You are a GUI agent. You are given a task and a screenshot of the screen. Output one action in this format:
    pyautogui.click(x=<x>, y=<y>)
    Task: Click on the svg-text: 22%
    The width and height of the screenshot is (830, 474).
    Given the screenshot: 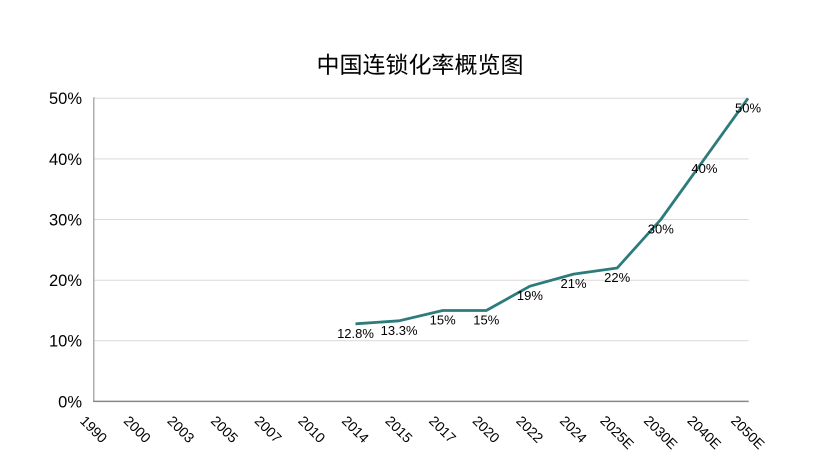 What is the action you would take?
    pyautogui.click(x=617, y=277)
    